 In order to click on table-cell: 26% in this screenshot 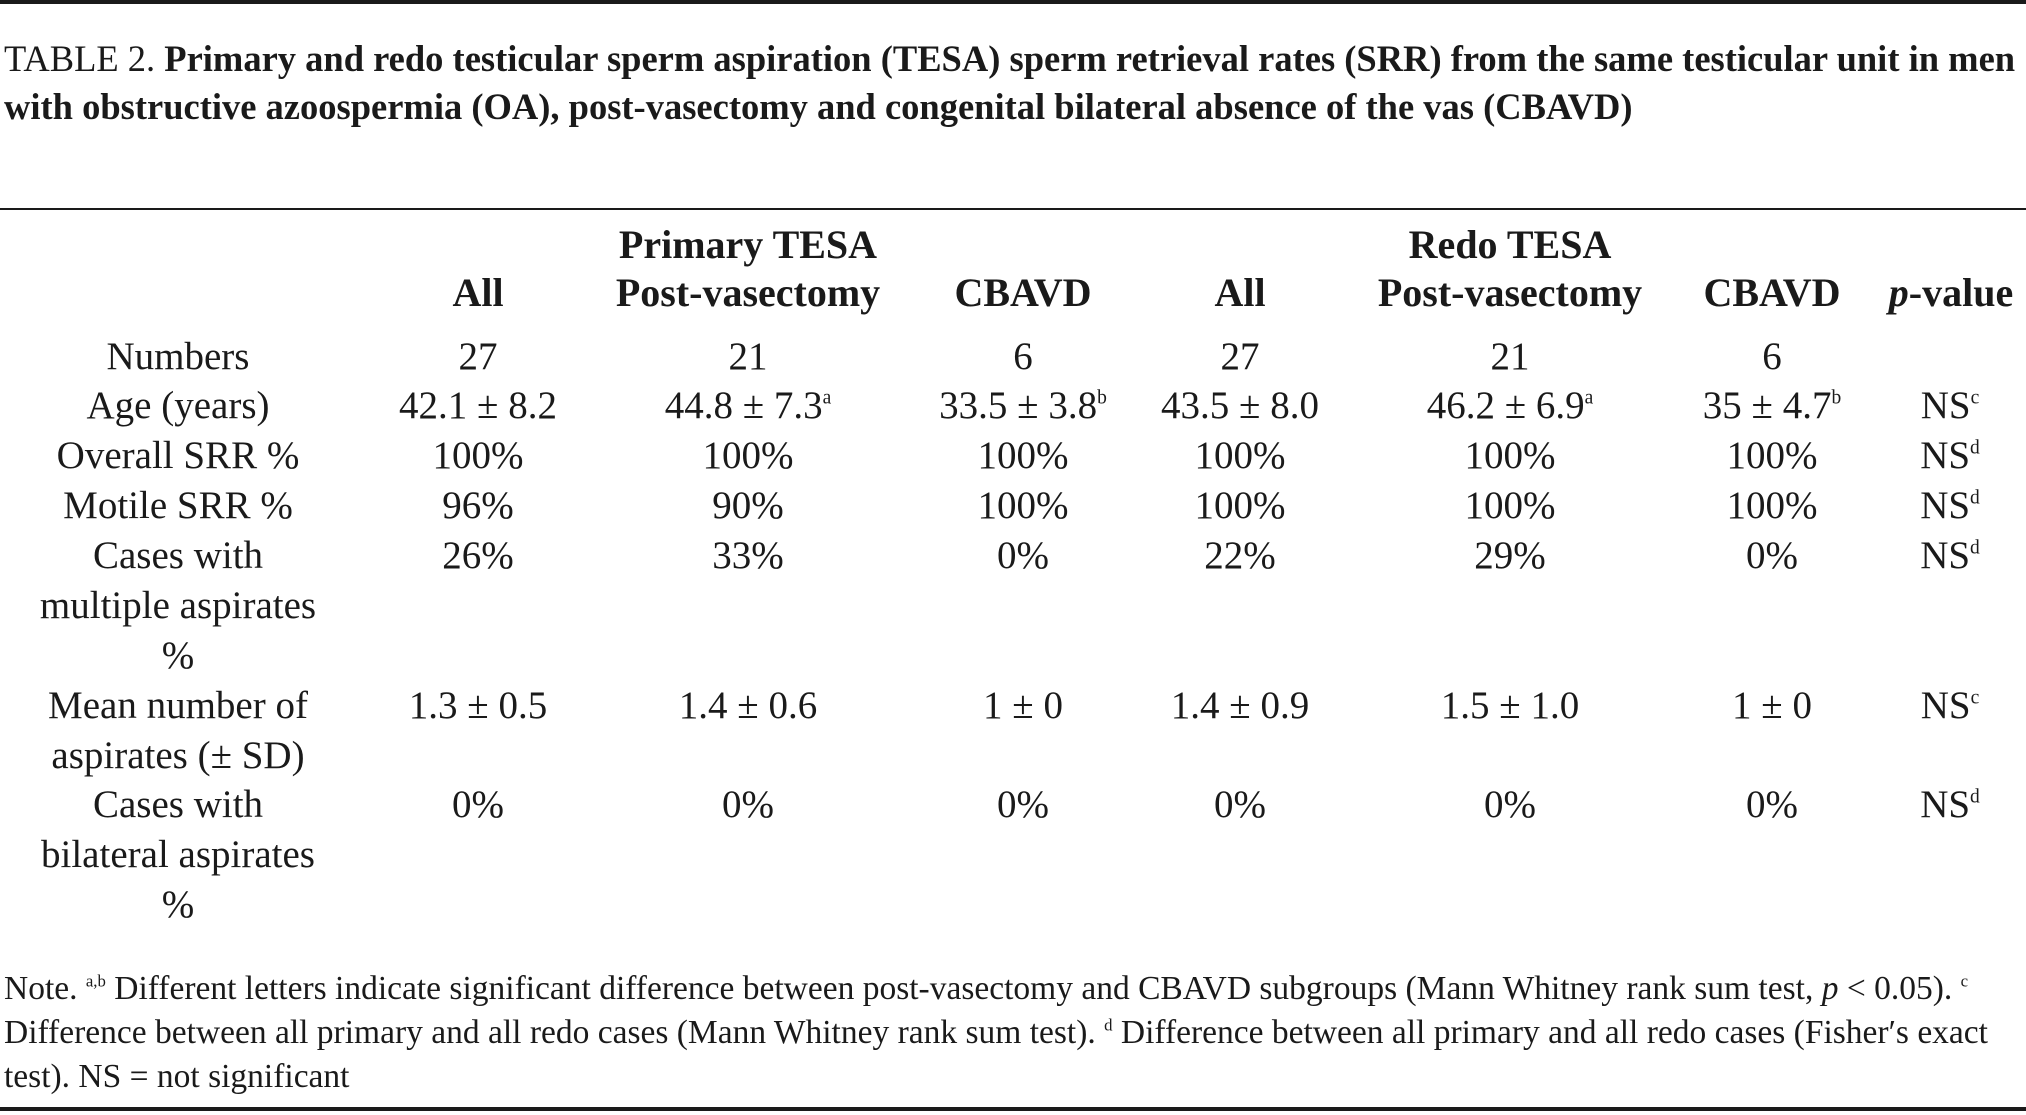, I will do `click(478, 556)`.